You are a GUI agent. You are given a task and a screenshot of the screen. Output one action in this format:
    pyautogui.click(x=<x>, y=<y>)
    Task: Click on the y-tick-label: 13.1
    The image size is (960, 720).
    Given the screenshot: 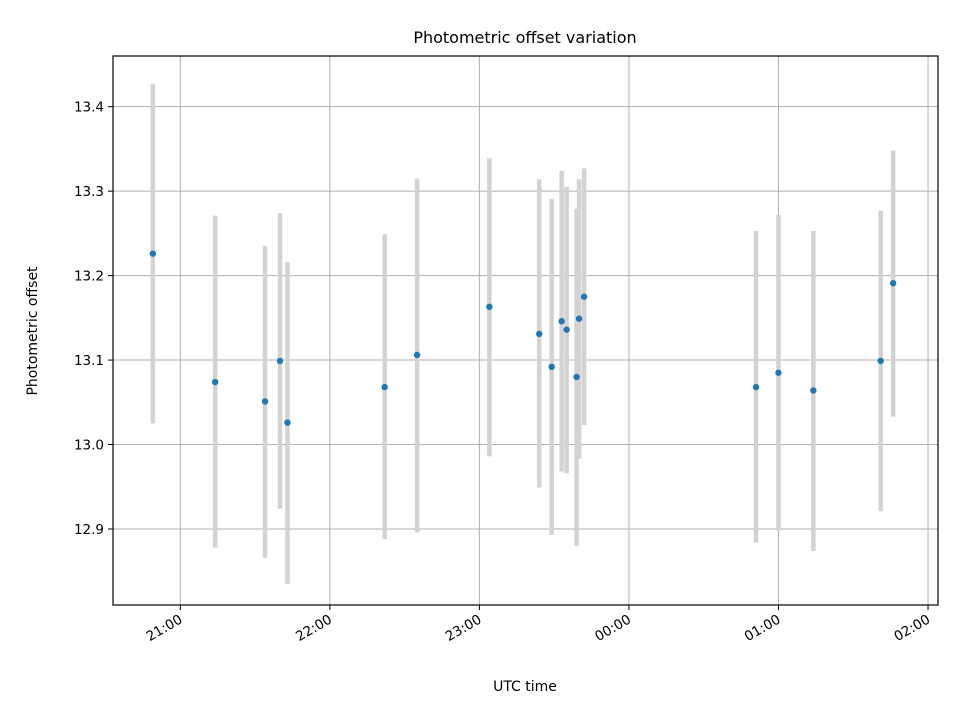 What is the action you would take?
    pyautogui.click(x=89, y=361)
    